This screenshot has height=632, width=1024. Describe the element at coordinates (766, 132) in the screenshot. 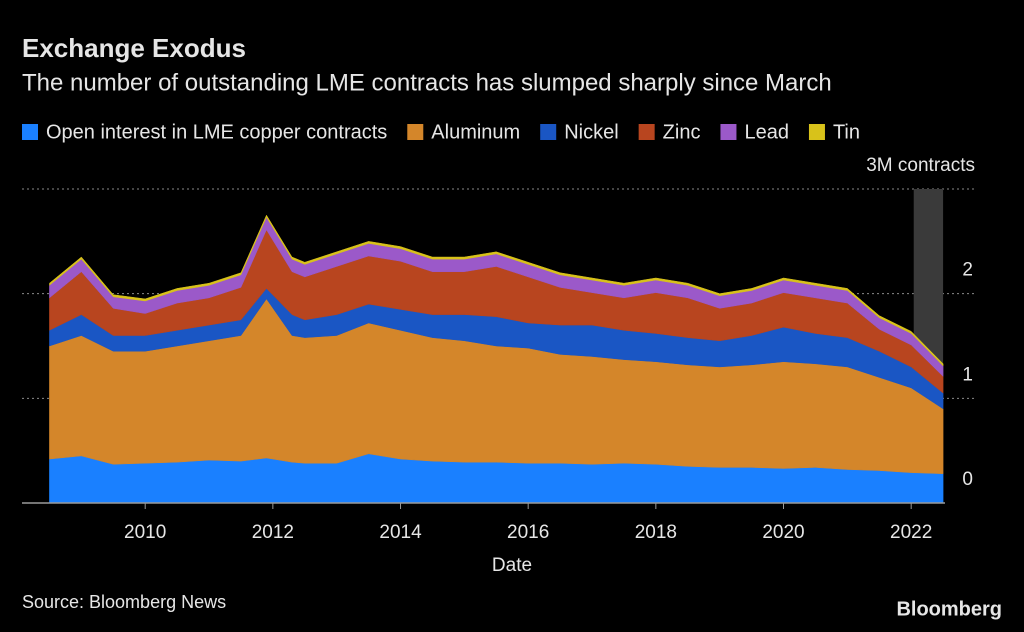

I see `legend-label: Lead` at that location.